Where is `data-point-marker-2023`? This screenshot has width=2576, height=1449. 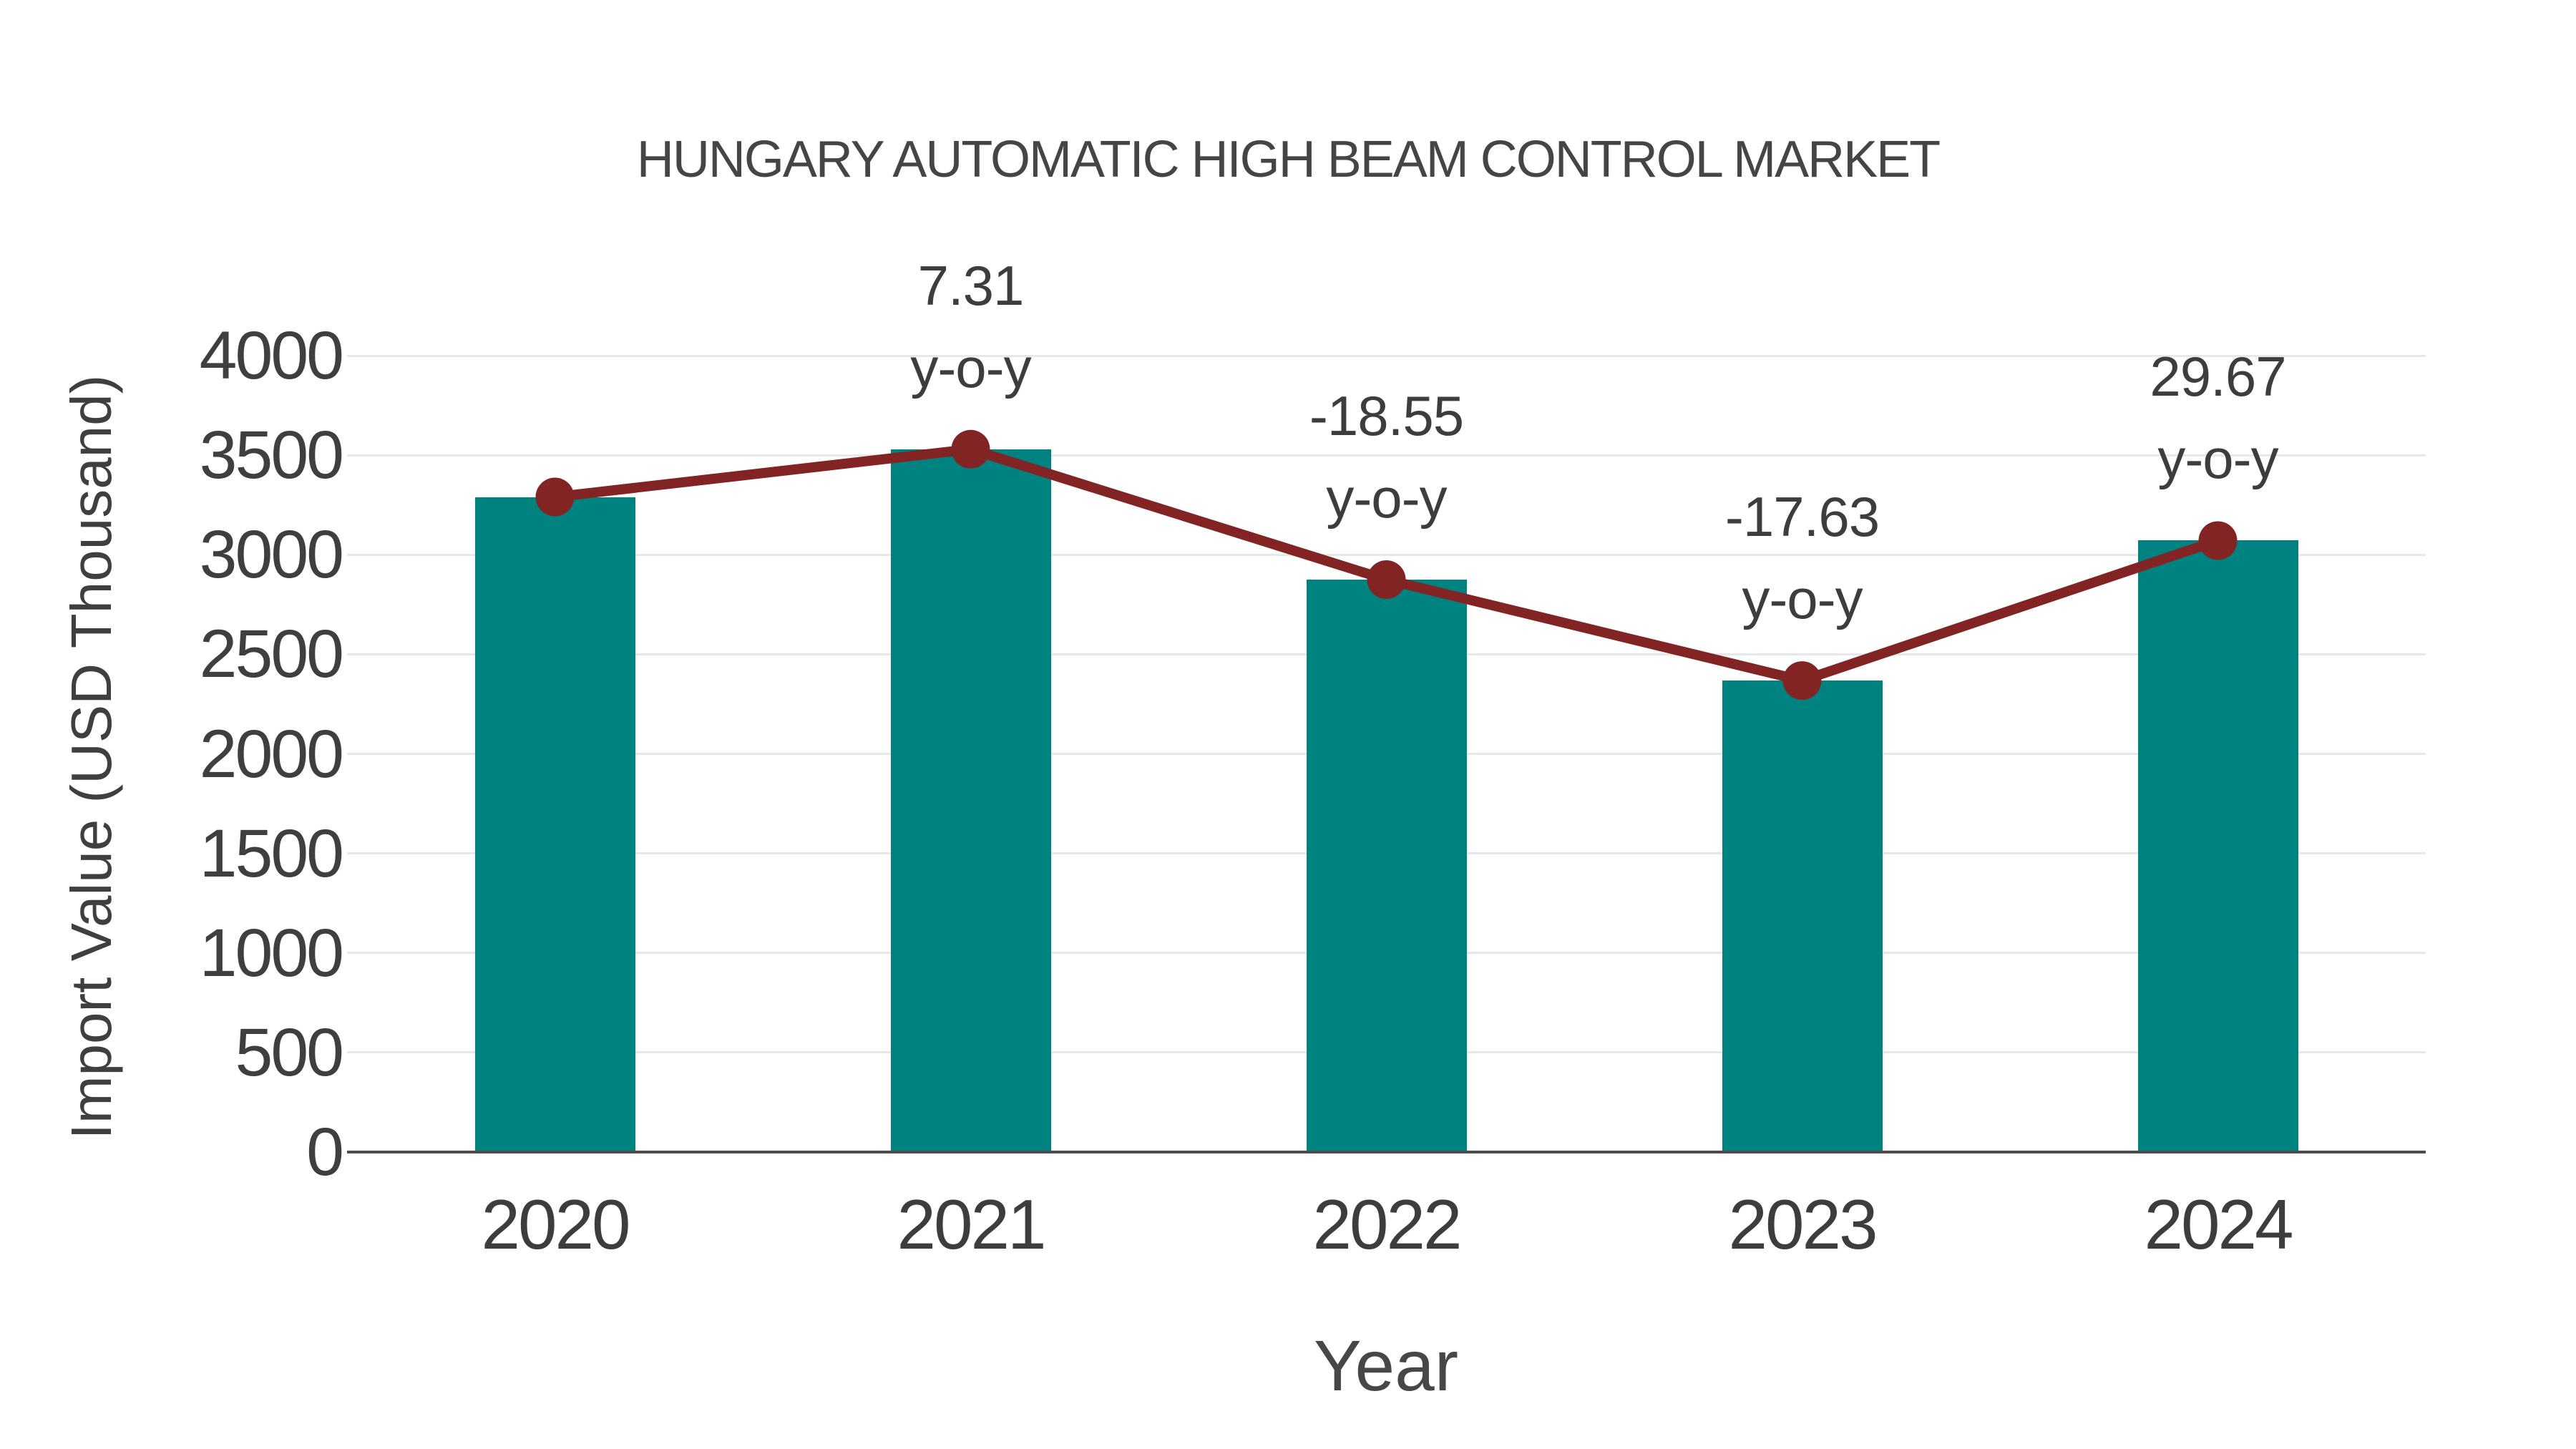
data-point-marker-2023 is located at coordinates (1802, 681).